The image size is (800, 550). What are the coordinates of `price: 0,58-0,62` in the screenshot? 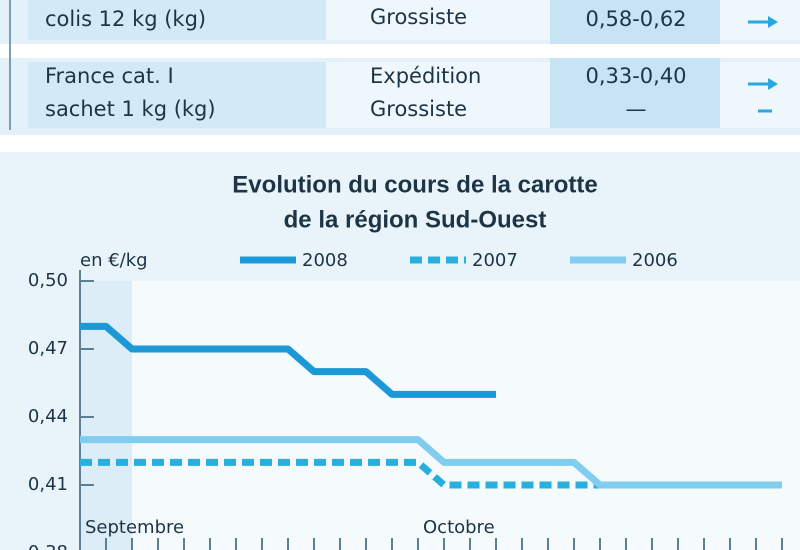 It's located at (635, 19).